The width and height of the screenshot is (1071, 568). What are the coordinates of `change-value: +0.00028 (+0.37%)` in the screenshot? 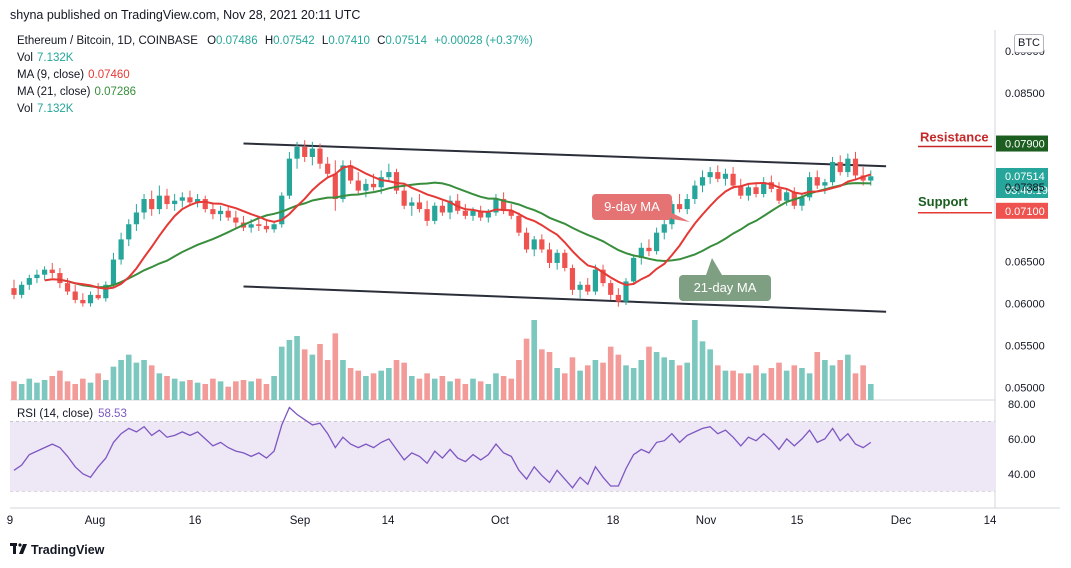 It's located at (483, 41).